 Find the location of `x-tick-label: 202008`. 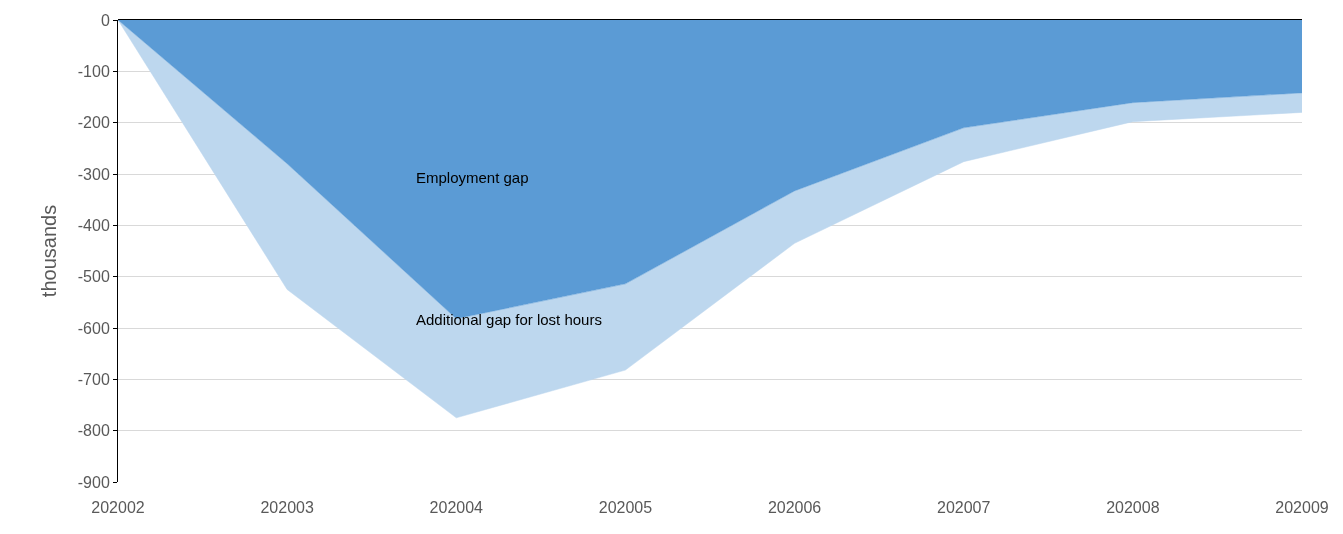

x-tick-label: 202008 is located at coordinates (1133, 507).